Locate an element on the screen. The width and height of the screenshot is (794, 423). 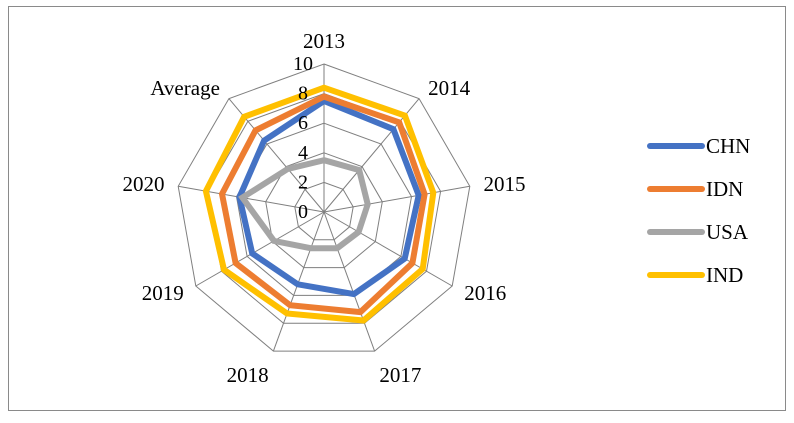
series-line-chn is located at coordinates (329, 197).